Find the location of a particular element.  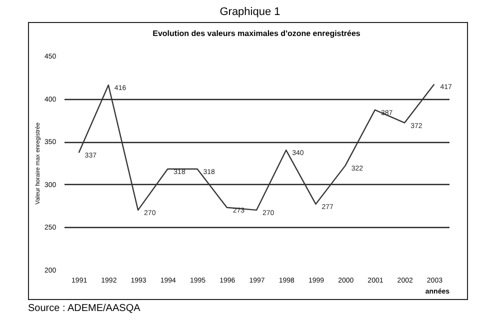

chart-subtitle: Evolution des valeurs maximales d'ozone enregistrées is located at coordinates (256, 33).